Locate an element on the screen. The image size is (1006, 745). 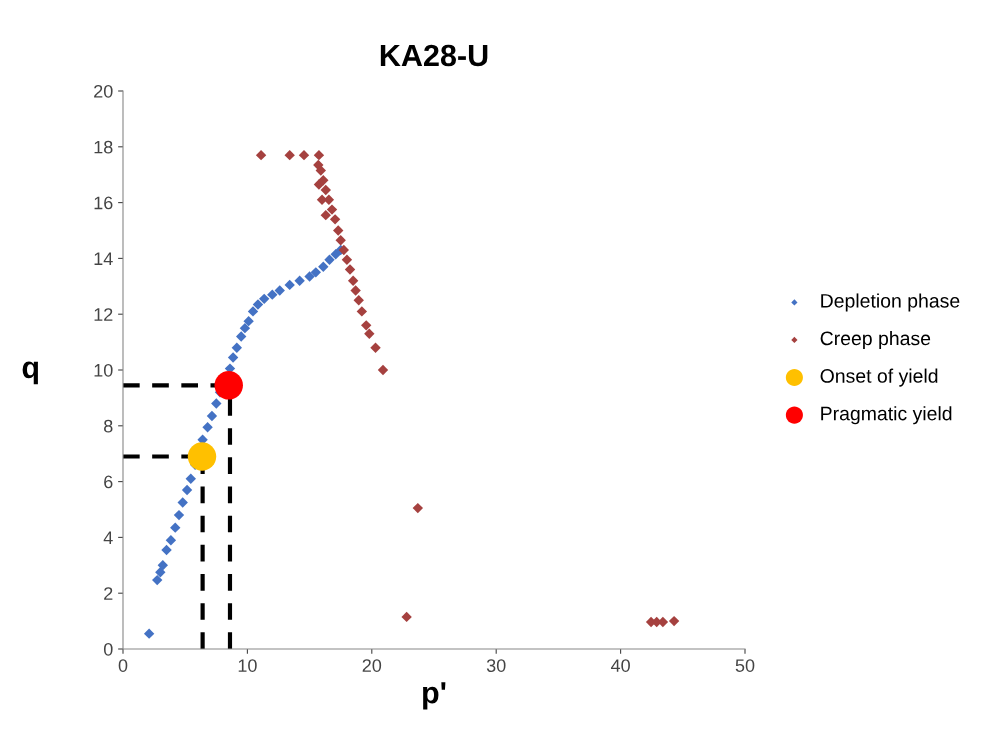
y-tick-label: 14 is located at coordinates (103, 258).